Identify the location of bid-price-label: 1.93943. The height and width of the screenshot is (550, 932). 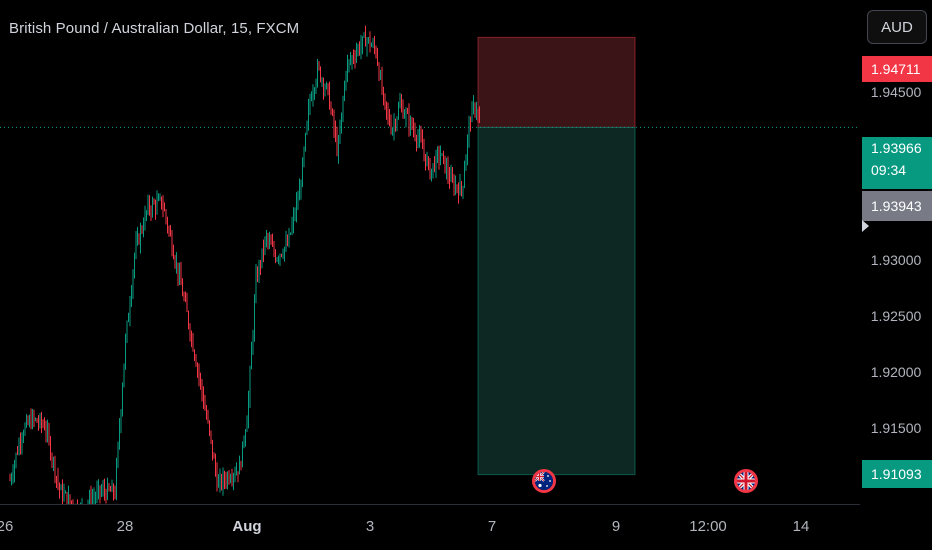
(897, 206).